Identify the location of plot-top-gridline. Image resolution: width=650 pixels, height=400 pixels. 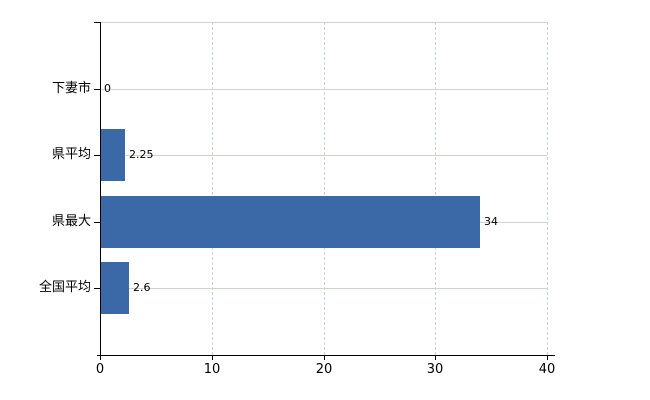
(323, 23).